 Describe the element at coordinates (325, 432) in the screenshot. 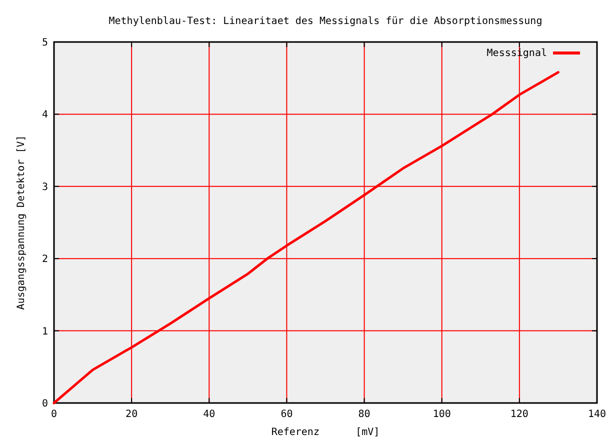

I see `x-axis-title: Referenz [mV]` at that location.